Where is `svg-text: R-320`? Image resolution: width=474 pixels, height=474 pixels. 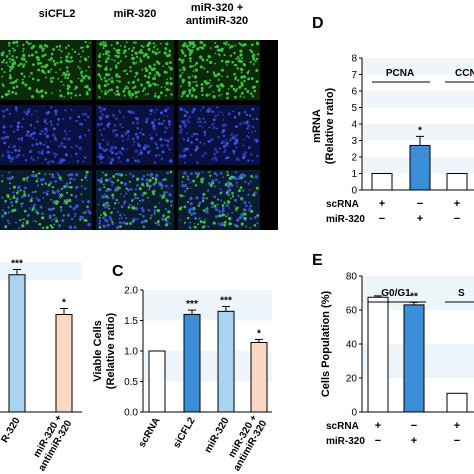 svg-text: R-320 is located at coordinates (11, 429).